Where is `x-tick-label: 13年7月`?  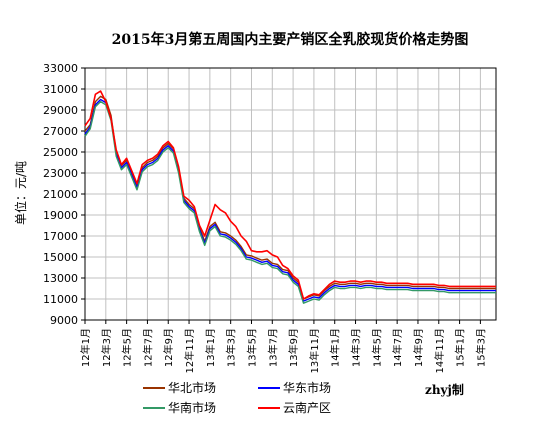
x-tick-label: 13年7月 is located at coordinates (272, 347).